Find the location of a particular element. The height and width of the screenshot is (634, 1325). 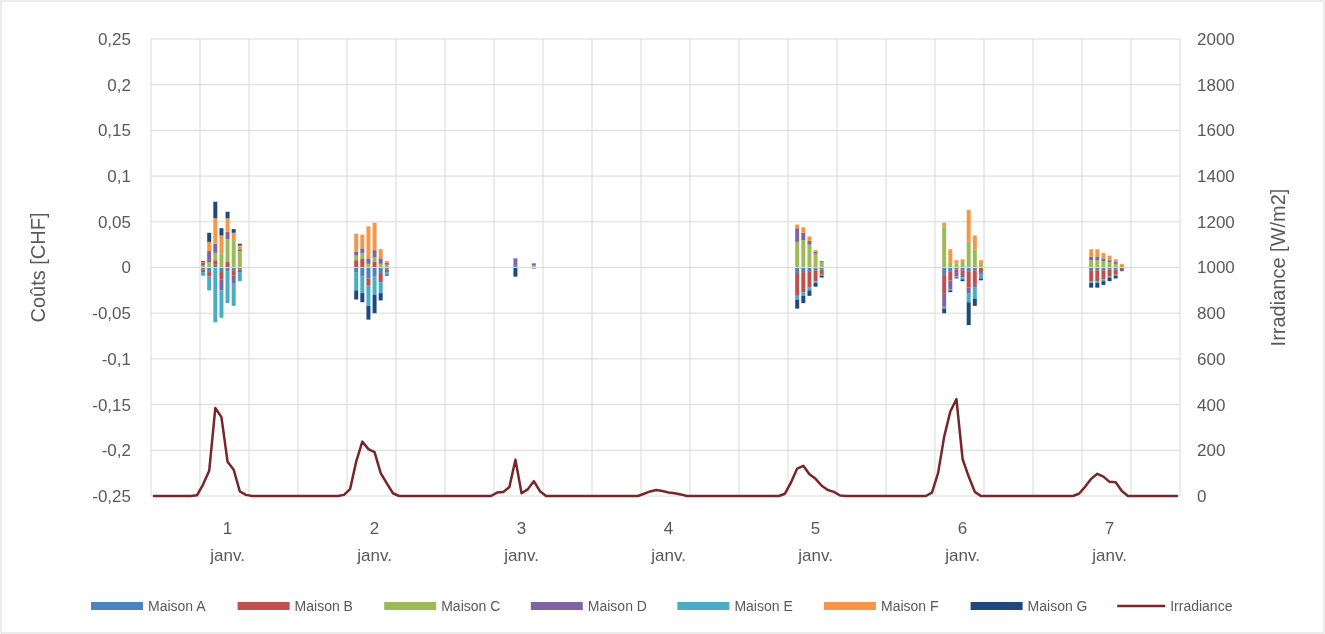

legend-label: Maison C is located at coordinates (471, 605).